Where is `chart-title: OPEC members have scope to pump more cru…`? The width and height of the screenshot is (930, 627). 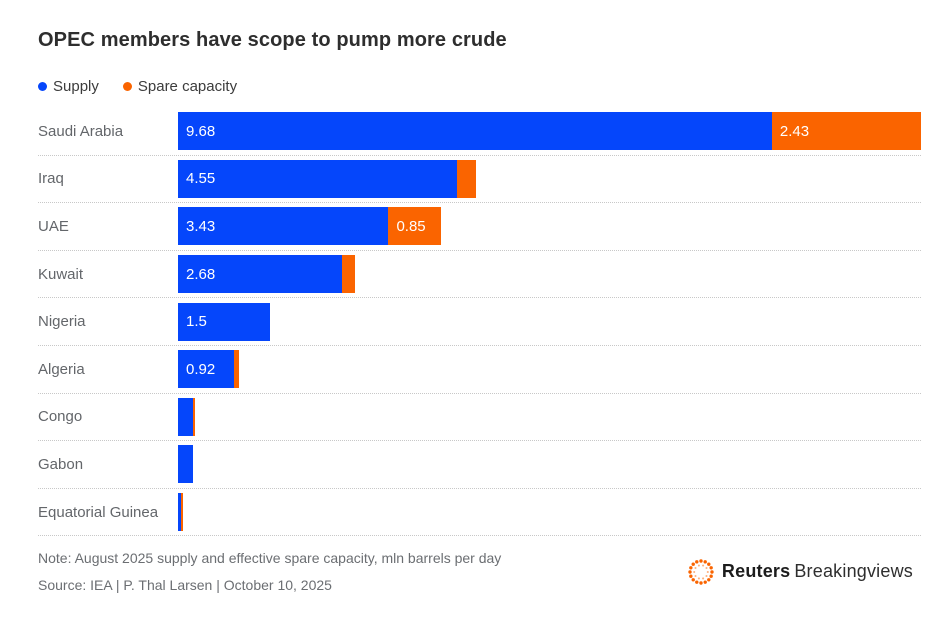
chart-title: OPEC members have scope to pump more cru… is located at coordinates (272, 40).